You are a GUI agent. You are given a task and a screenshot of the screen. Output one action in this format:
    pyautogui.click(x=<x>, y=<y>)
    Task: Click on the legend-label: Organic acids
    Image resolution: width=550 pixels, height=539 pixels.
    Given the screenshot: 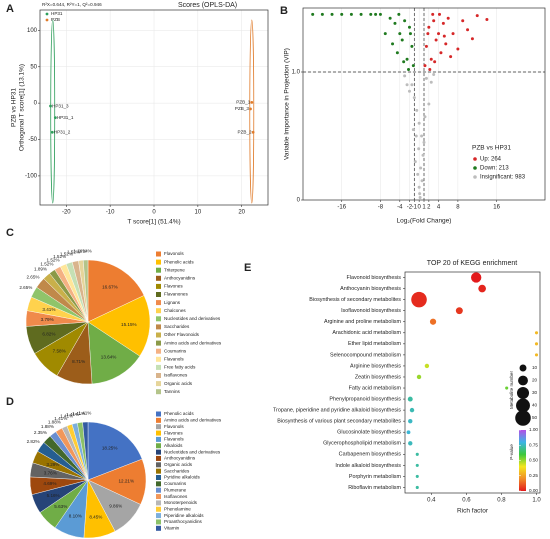 What is the action you would take?
    pyautogui.click(x=178, y=383)
    